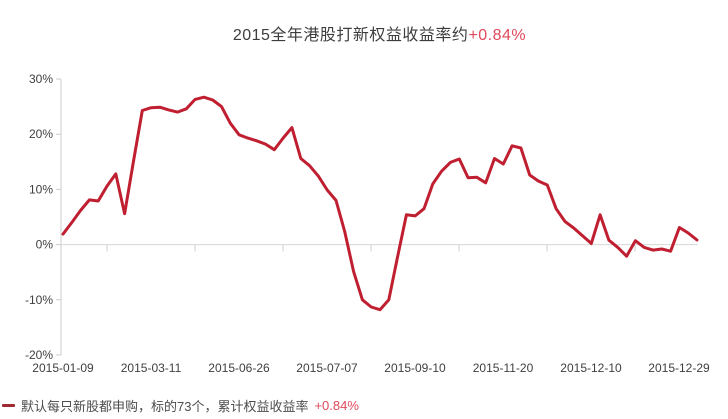 Image resolution: width=728 pixels, height=419 pixels. What do you see at coordinates (239, 368) in the screenshot?
I see `x-tick-label: 2015-06-26` at bounding box center [239, 368].